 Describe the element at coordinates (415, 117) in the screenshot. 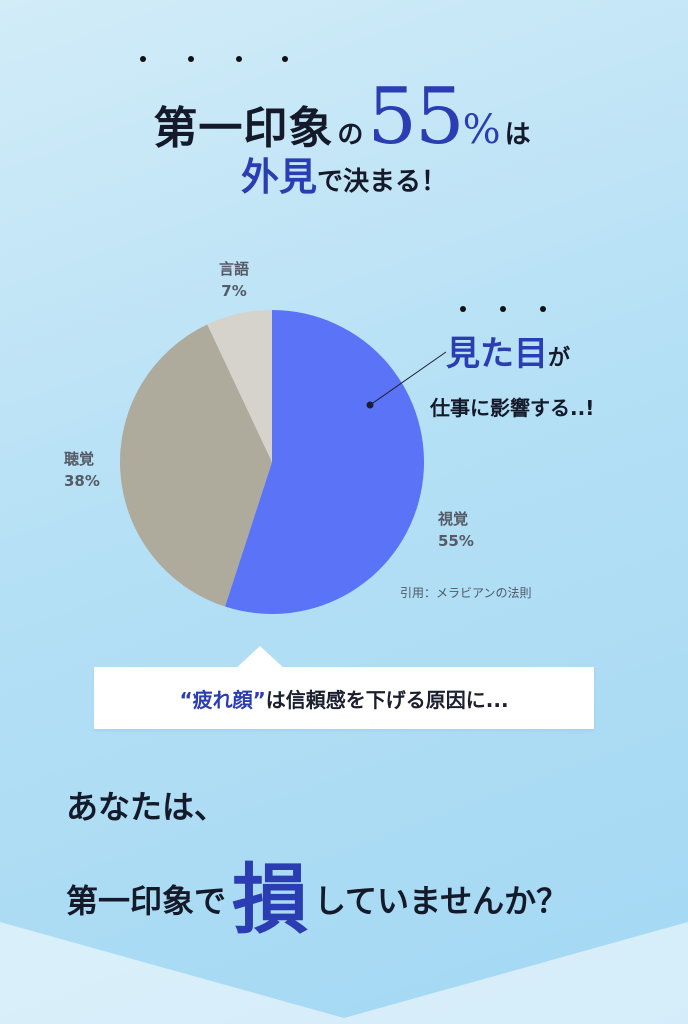

I see `headline-number: 55` at that location.